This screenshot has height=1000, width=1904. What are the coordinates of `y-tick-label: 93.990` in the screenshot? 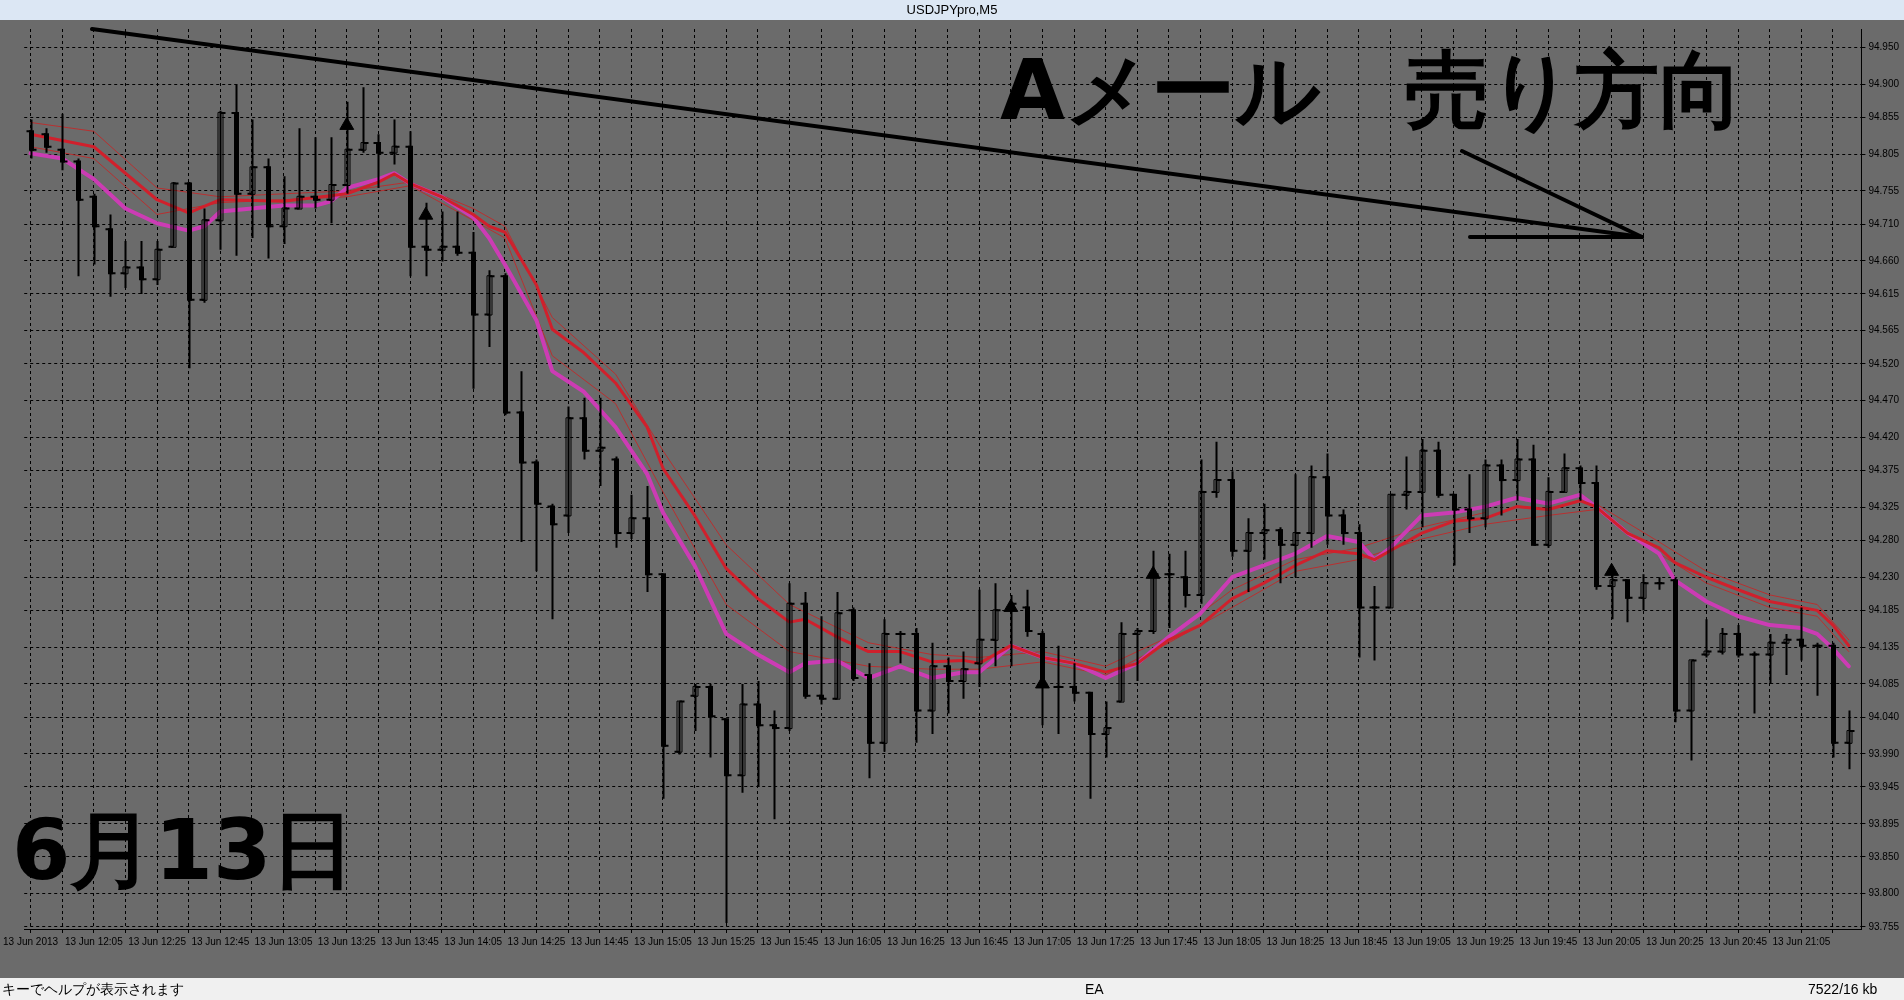 It's located at (1884, 753).